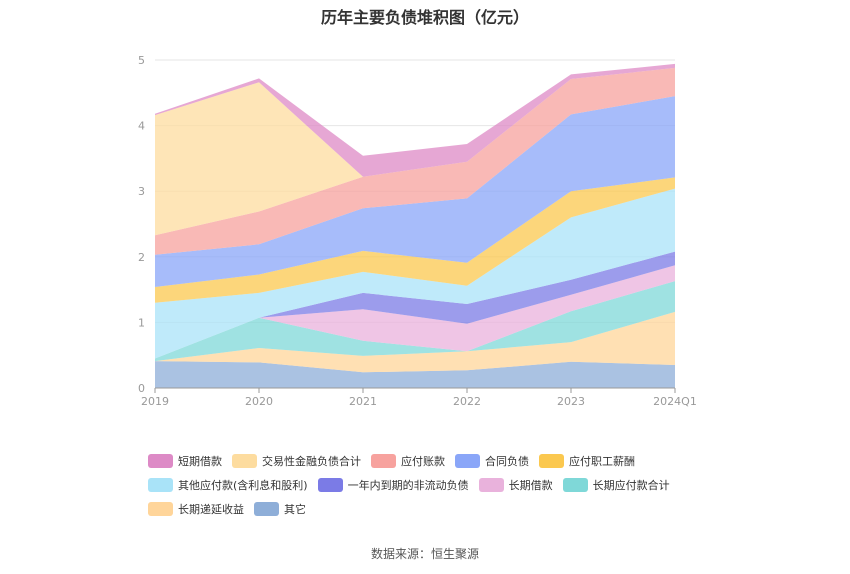 This screenshot has height=574, width=850. I want to click on legend-label: 应付职工薪酬, so click(602, 461).